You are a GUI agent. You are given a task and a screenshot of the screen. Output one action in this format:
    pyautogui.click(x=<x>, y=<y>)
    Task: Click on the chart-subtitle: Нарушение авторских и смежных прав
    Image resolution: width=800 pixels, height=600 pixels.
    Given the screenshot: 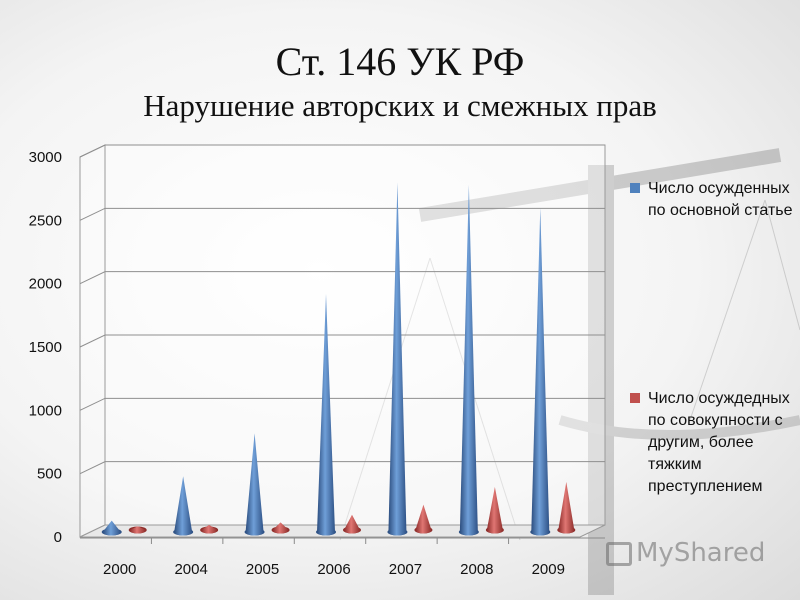 What is the action you would take?
    pyautogui.click(x=400, y=105)
    